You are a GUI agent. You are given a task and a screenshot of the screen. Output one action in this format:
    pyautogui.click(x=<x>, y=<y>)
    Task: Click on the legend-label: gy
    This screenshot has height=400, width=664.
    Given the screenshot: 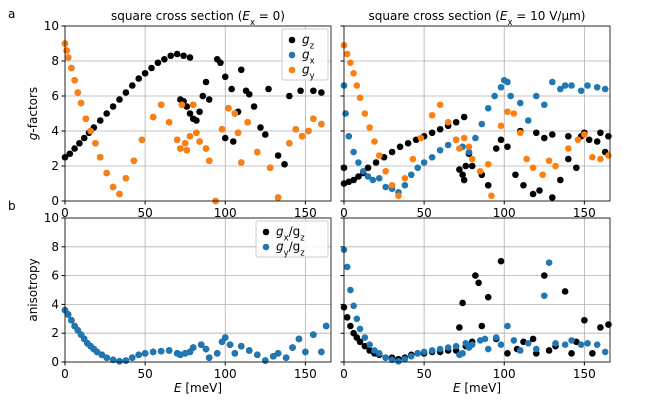 What is the action you would take?
    pyautogui.click(x=308, y=72)
    